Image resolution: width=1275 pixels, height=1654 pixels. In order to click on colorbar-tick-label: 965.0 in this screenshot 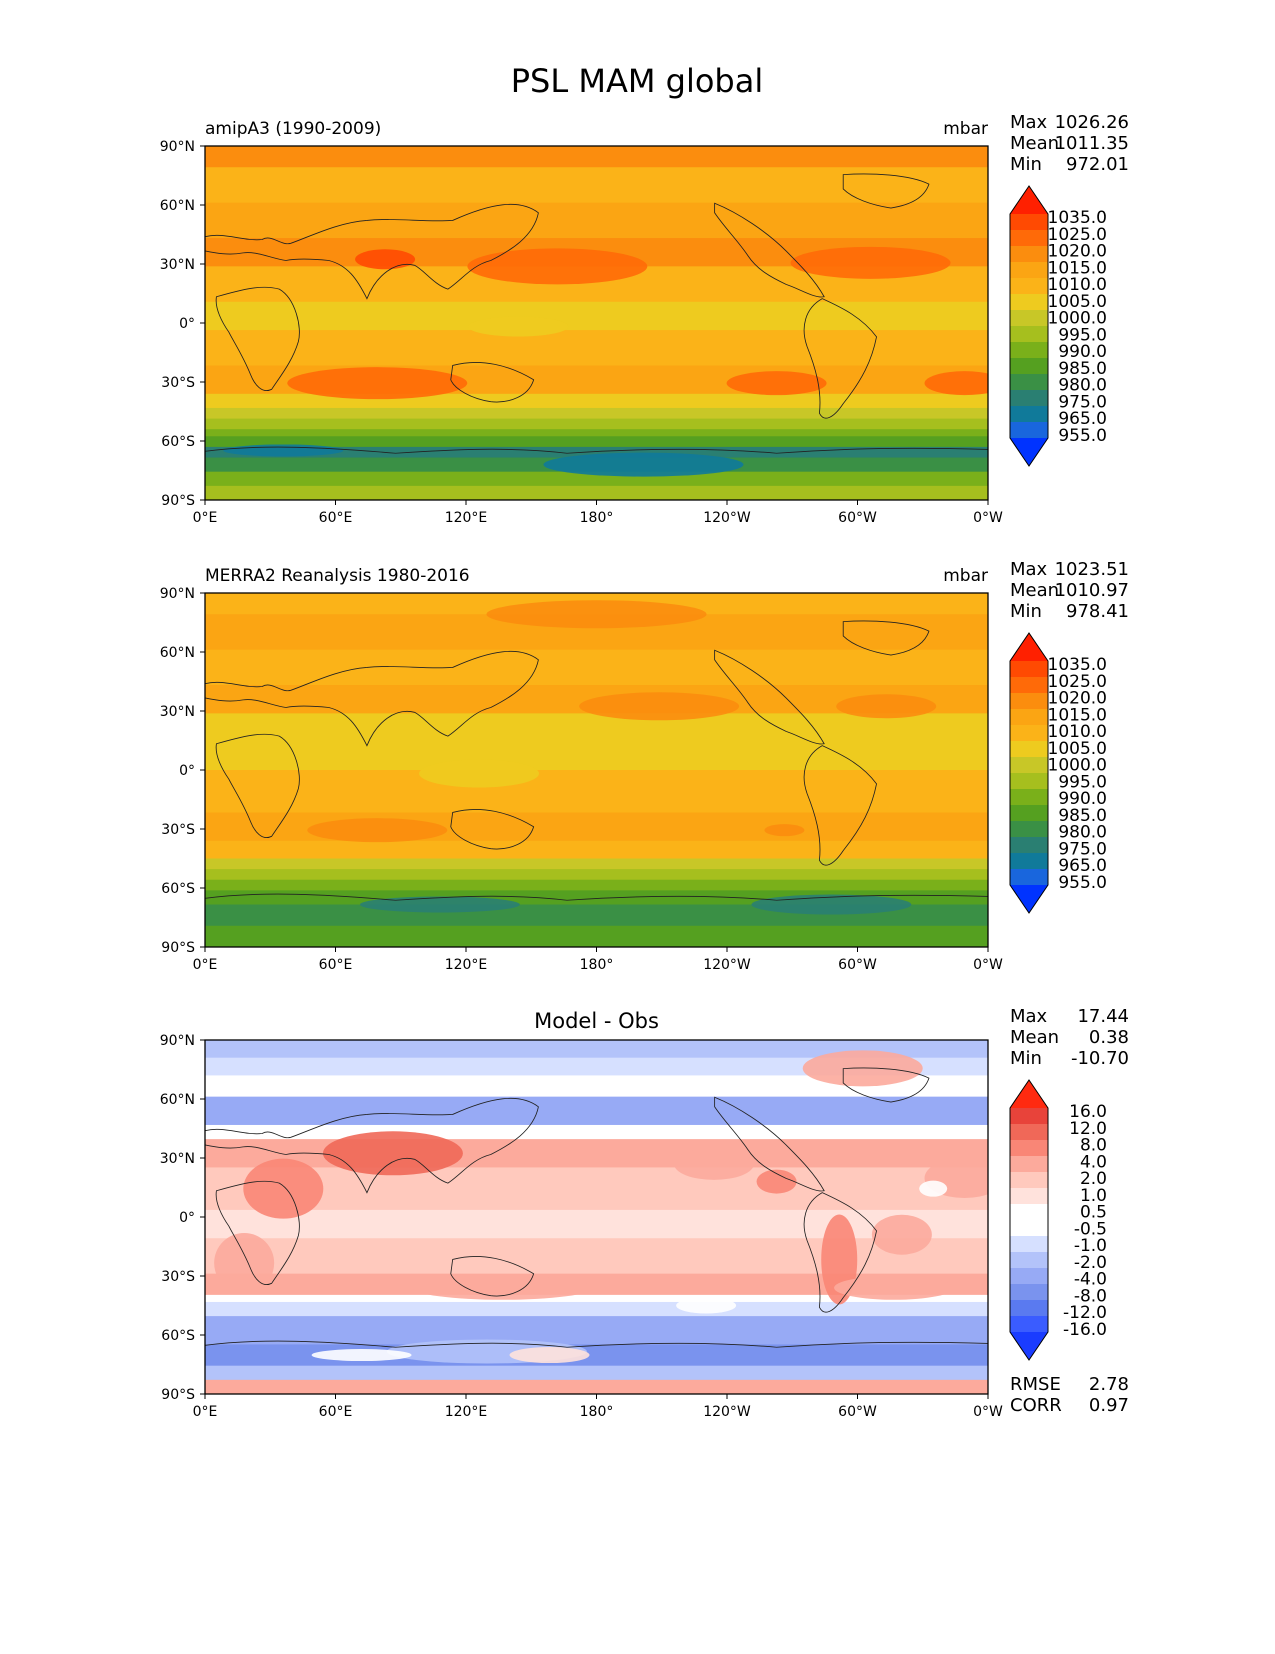, I will do `click(1082, 419)`.